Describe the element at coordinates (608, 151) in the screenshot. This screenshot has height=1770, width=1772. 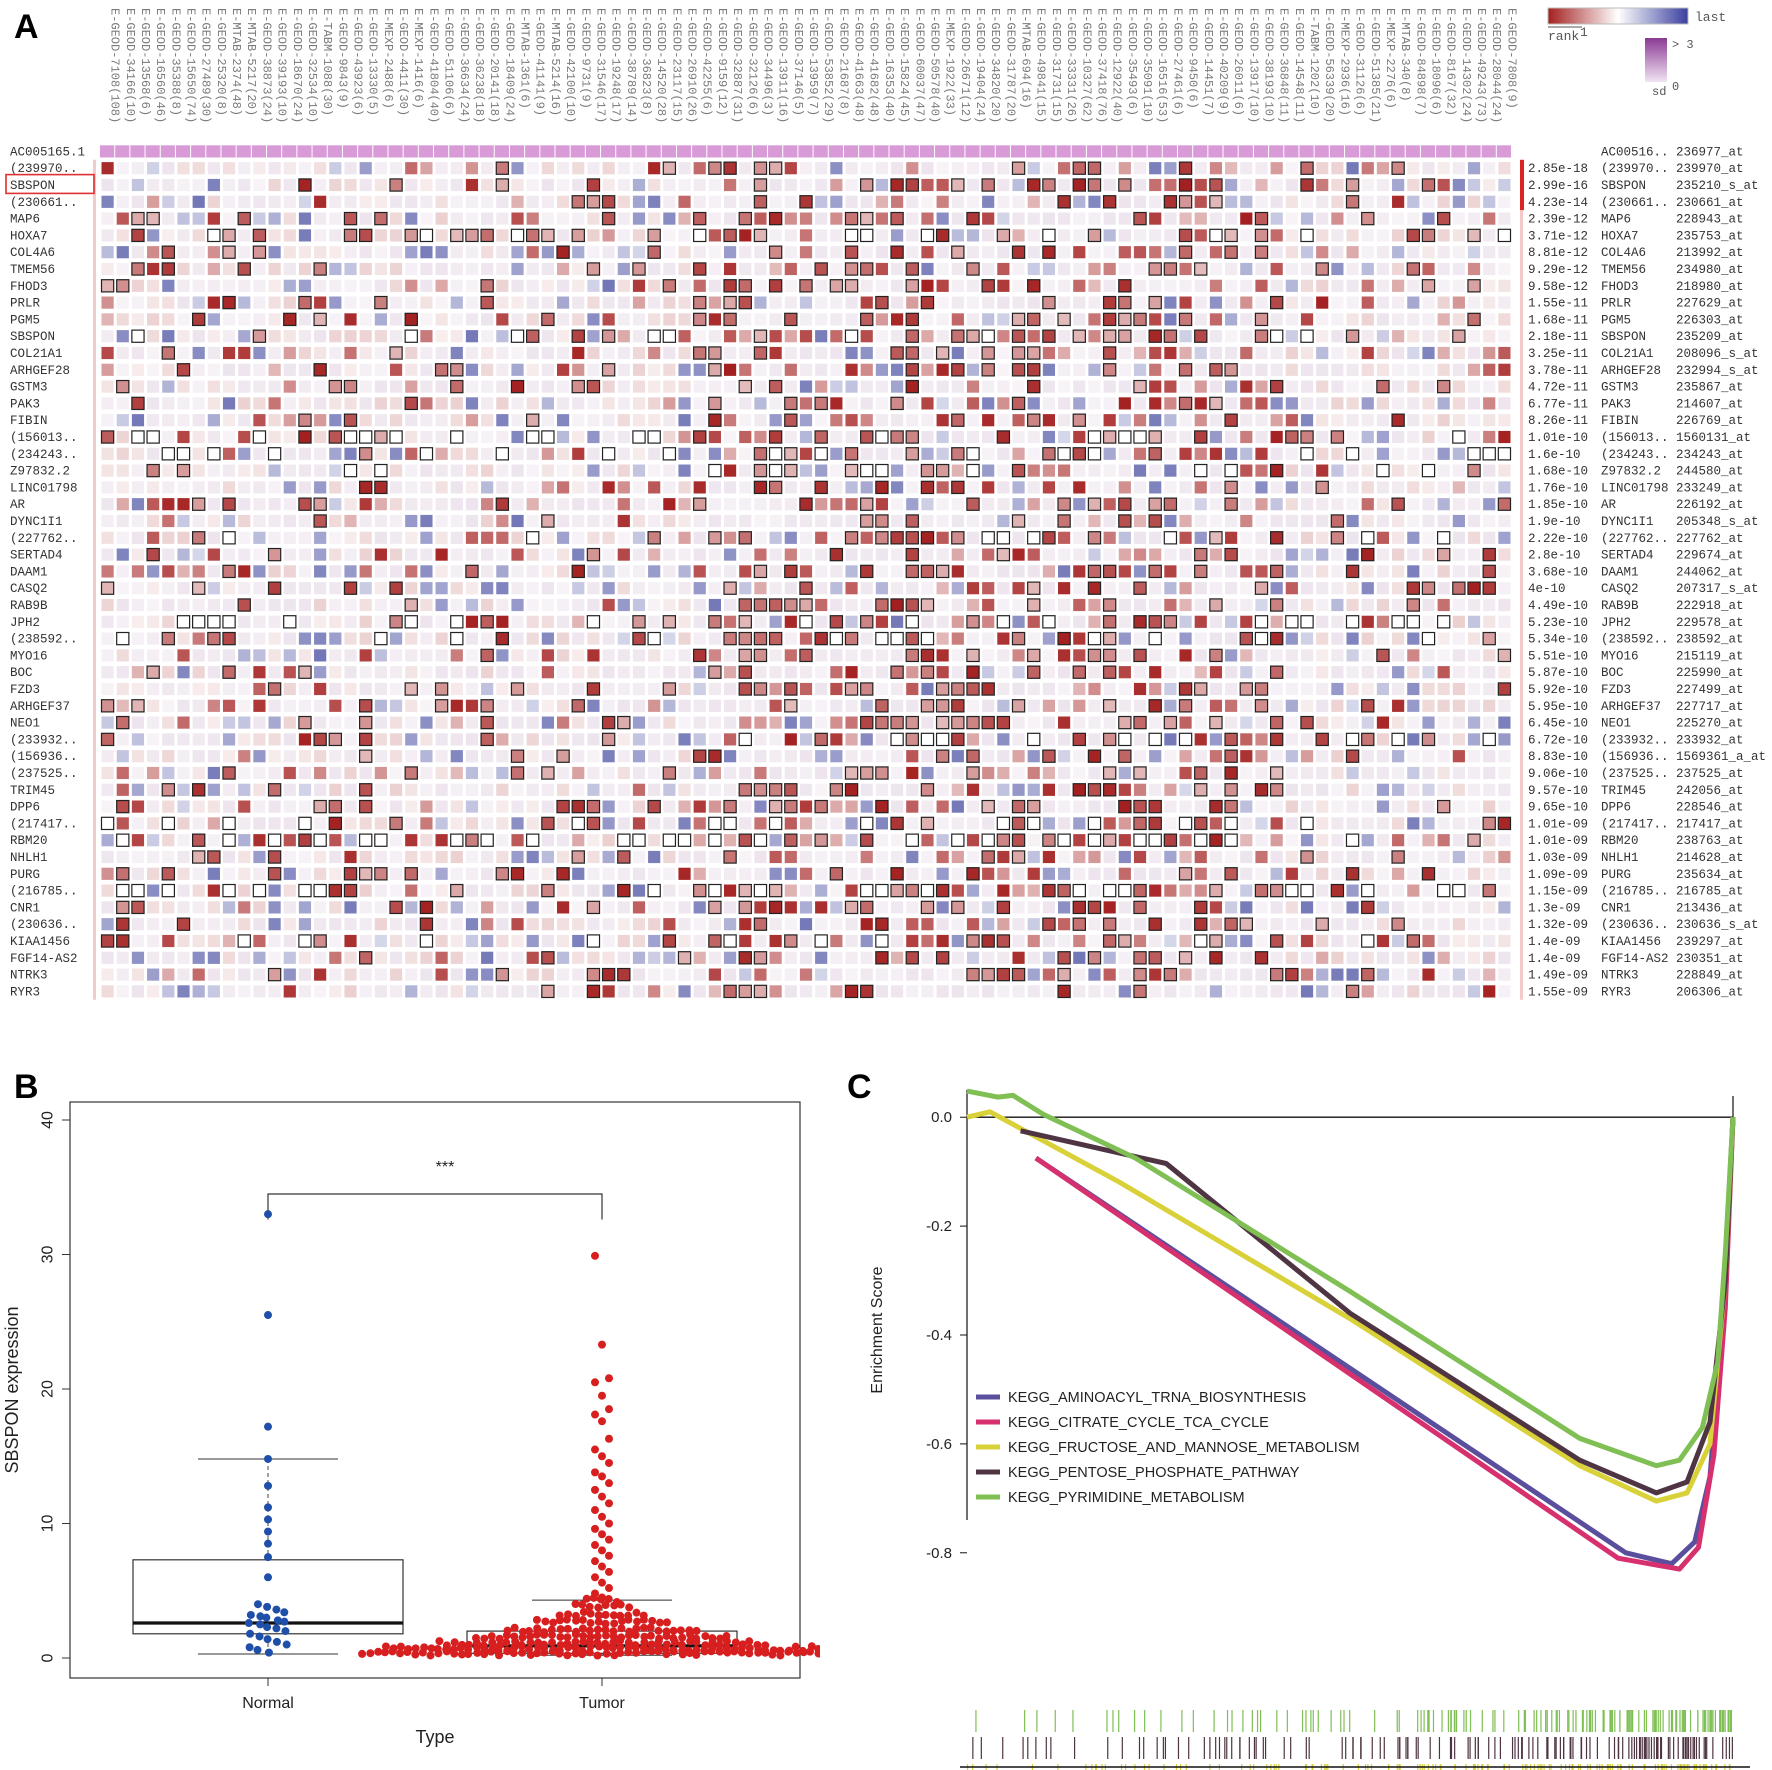
I see `heatmap-band-cell` at that location.